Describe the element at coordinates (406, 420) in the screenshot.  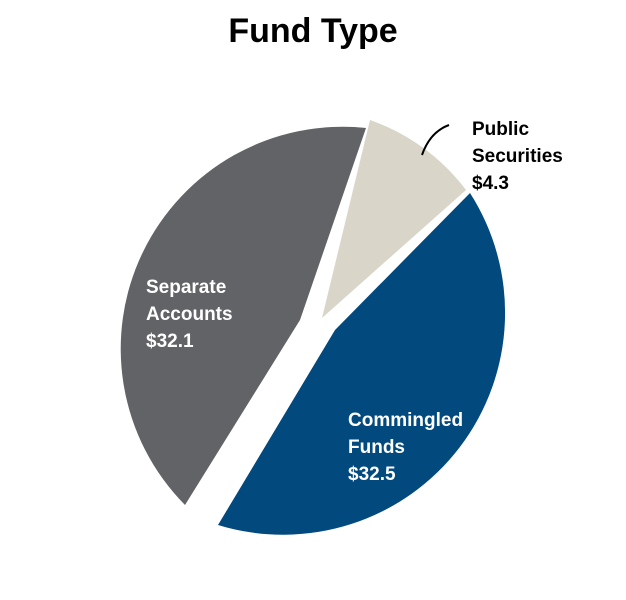
I see `label-line: Commingled` at that location.